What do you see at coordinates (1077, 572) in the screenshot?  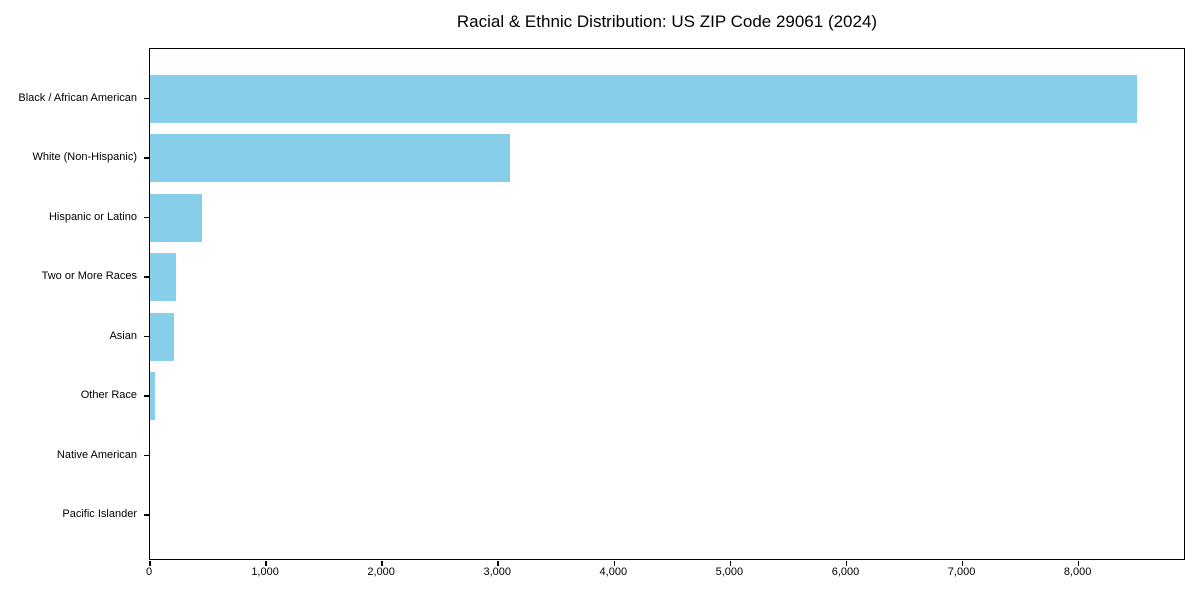 I see `x-tick-label: 8,000` at bounding box center [1077, 572].